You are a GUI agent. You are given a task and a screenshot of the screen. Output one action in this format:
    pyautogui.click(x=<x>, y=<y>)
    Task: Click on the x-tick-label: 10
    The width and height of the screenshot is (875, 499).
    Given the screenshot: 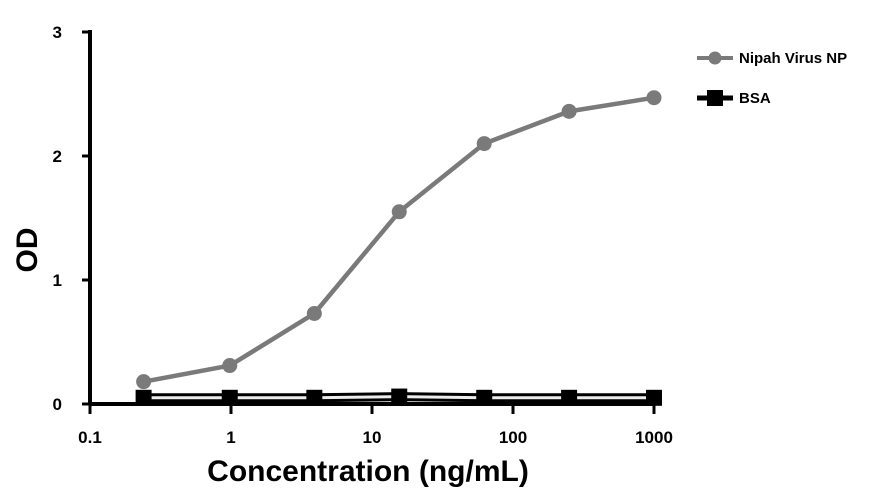 What is the action you would take?
    pyautogui.click(x=372, y=437)
    